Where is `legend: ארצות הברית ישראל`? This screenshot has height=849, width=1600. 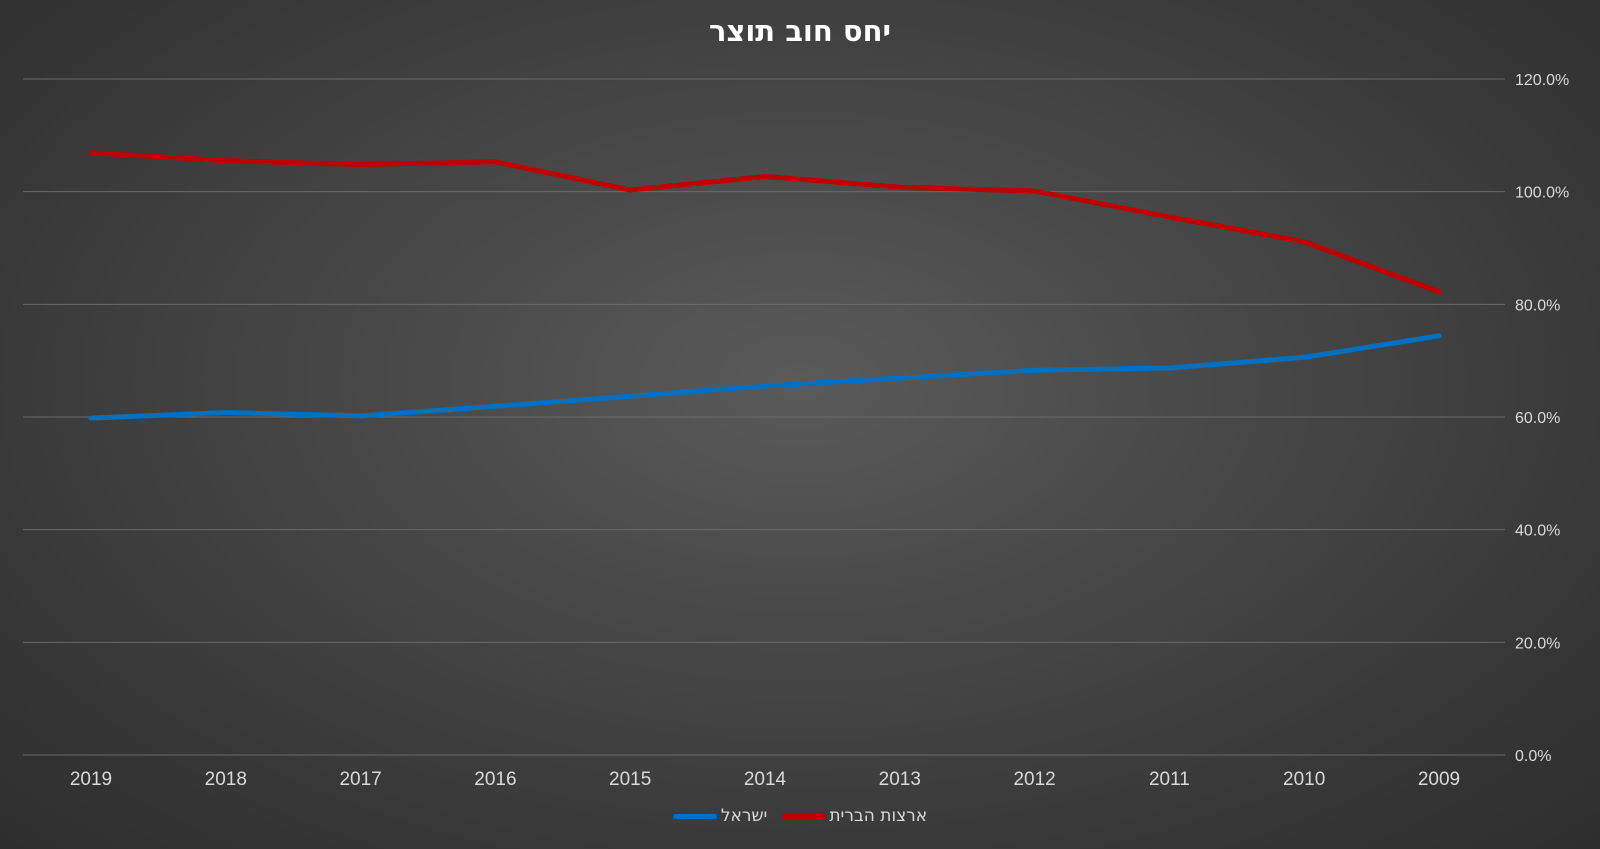
legend: ארצות הברית ישראל is located at coordinates (800, 816).